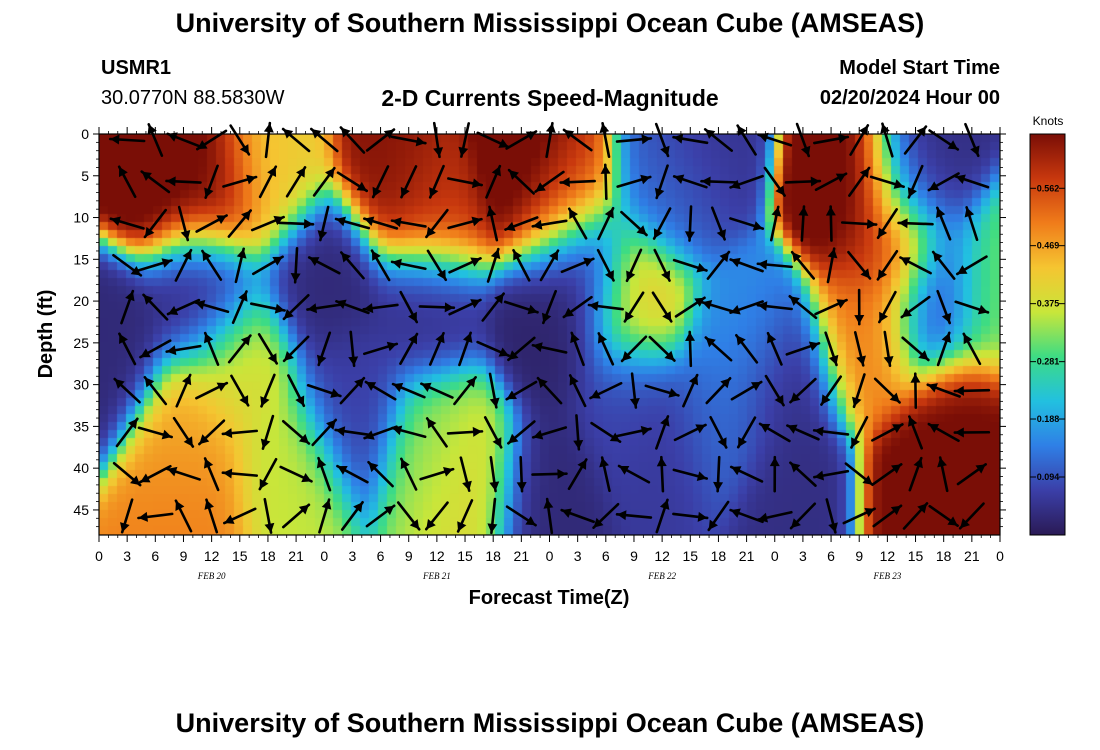 The width and height of the screenshot is (1100, 750). What do you see at coordinates (859, 556) in the screenshot?
I see `x-tick-label: 9` at bounding box center [859, 556].